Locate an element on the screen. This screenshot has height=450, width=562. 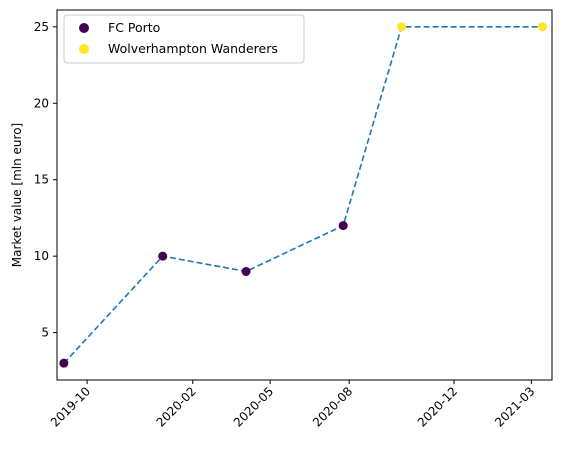
y-tick-label-20: 20 is located at coordinates (41, 103).